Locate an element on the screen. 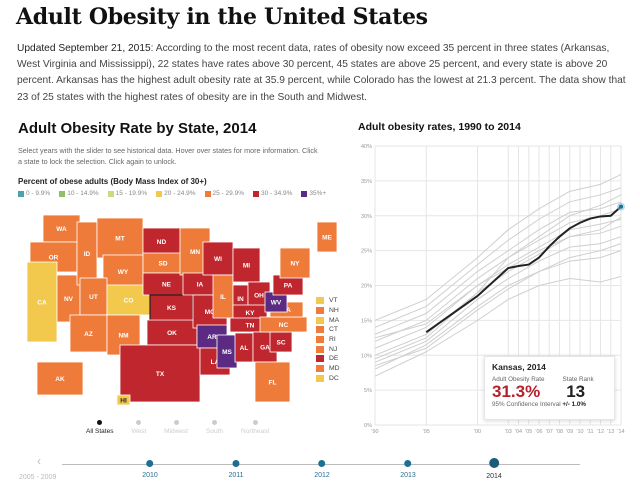 The image size is (640, 490). region-midwest: Midwest is located at coordinates (176, 427).